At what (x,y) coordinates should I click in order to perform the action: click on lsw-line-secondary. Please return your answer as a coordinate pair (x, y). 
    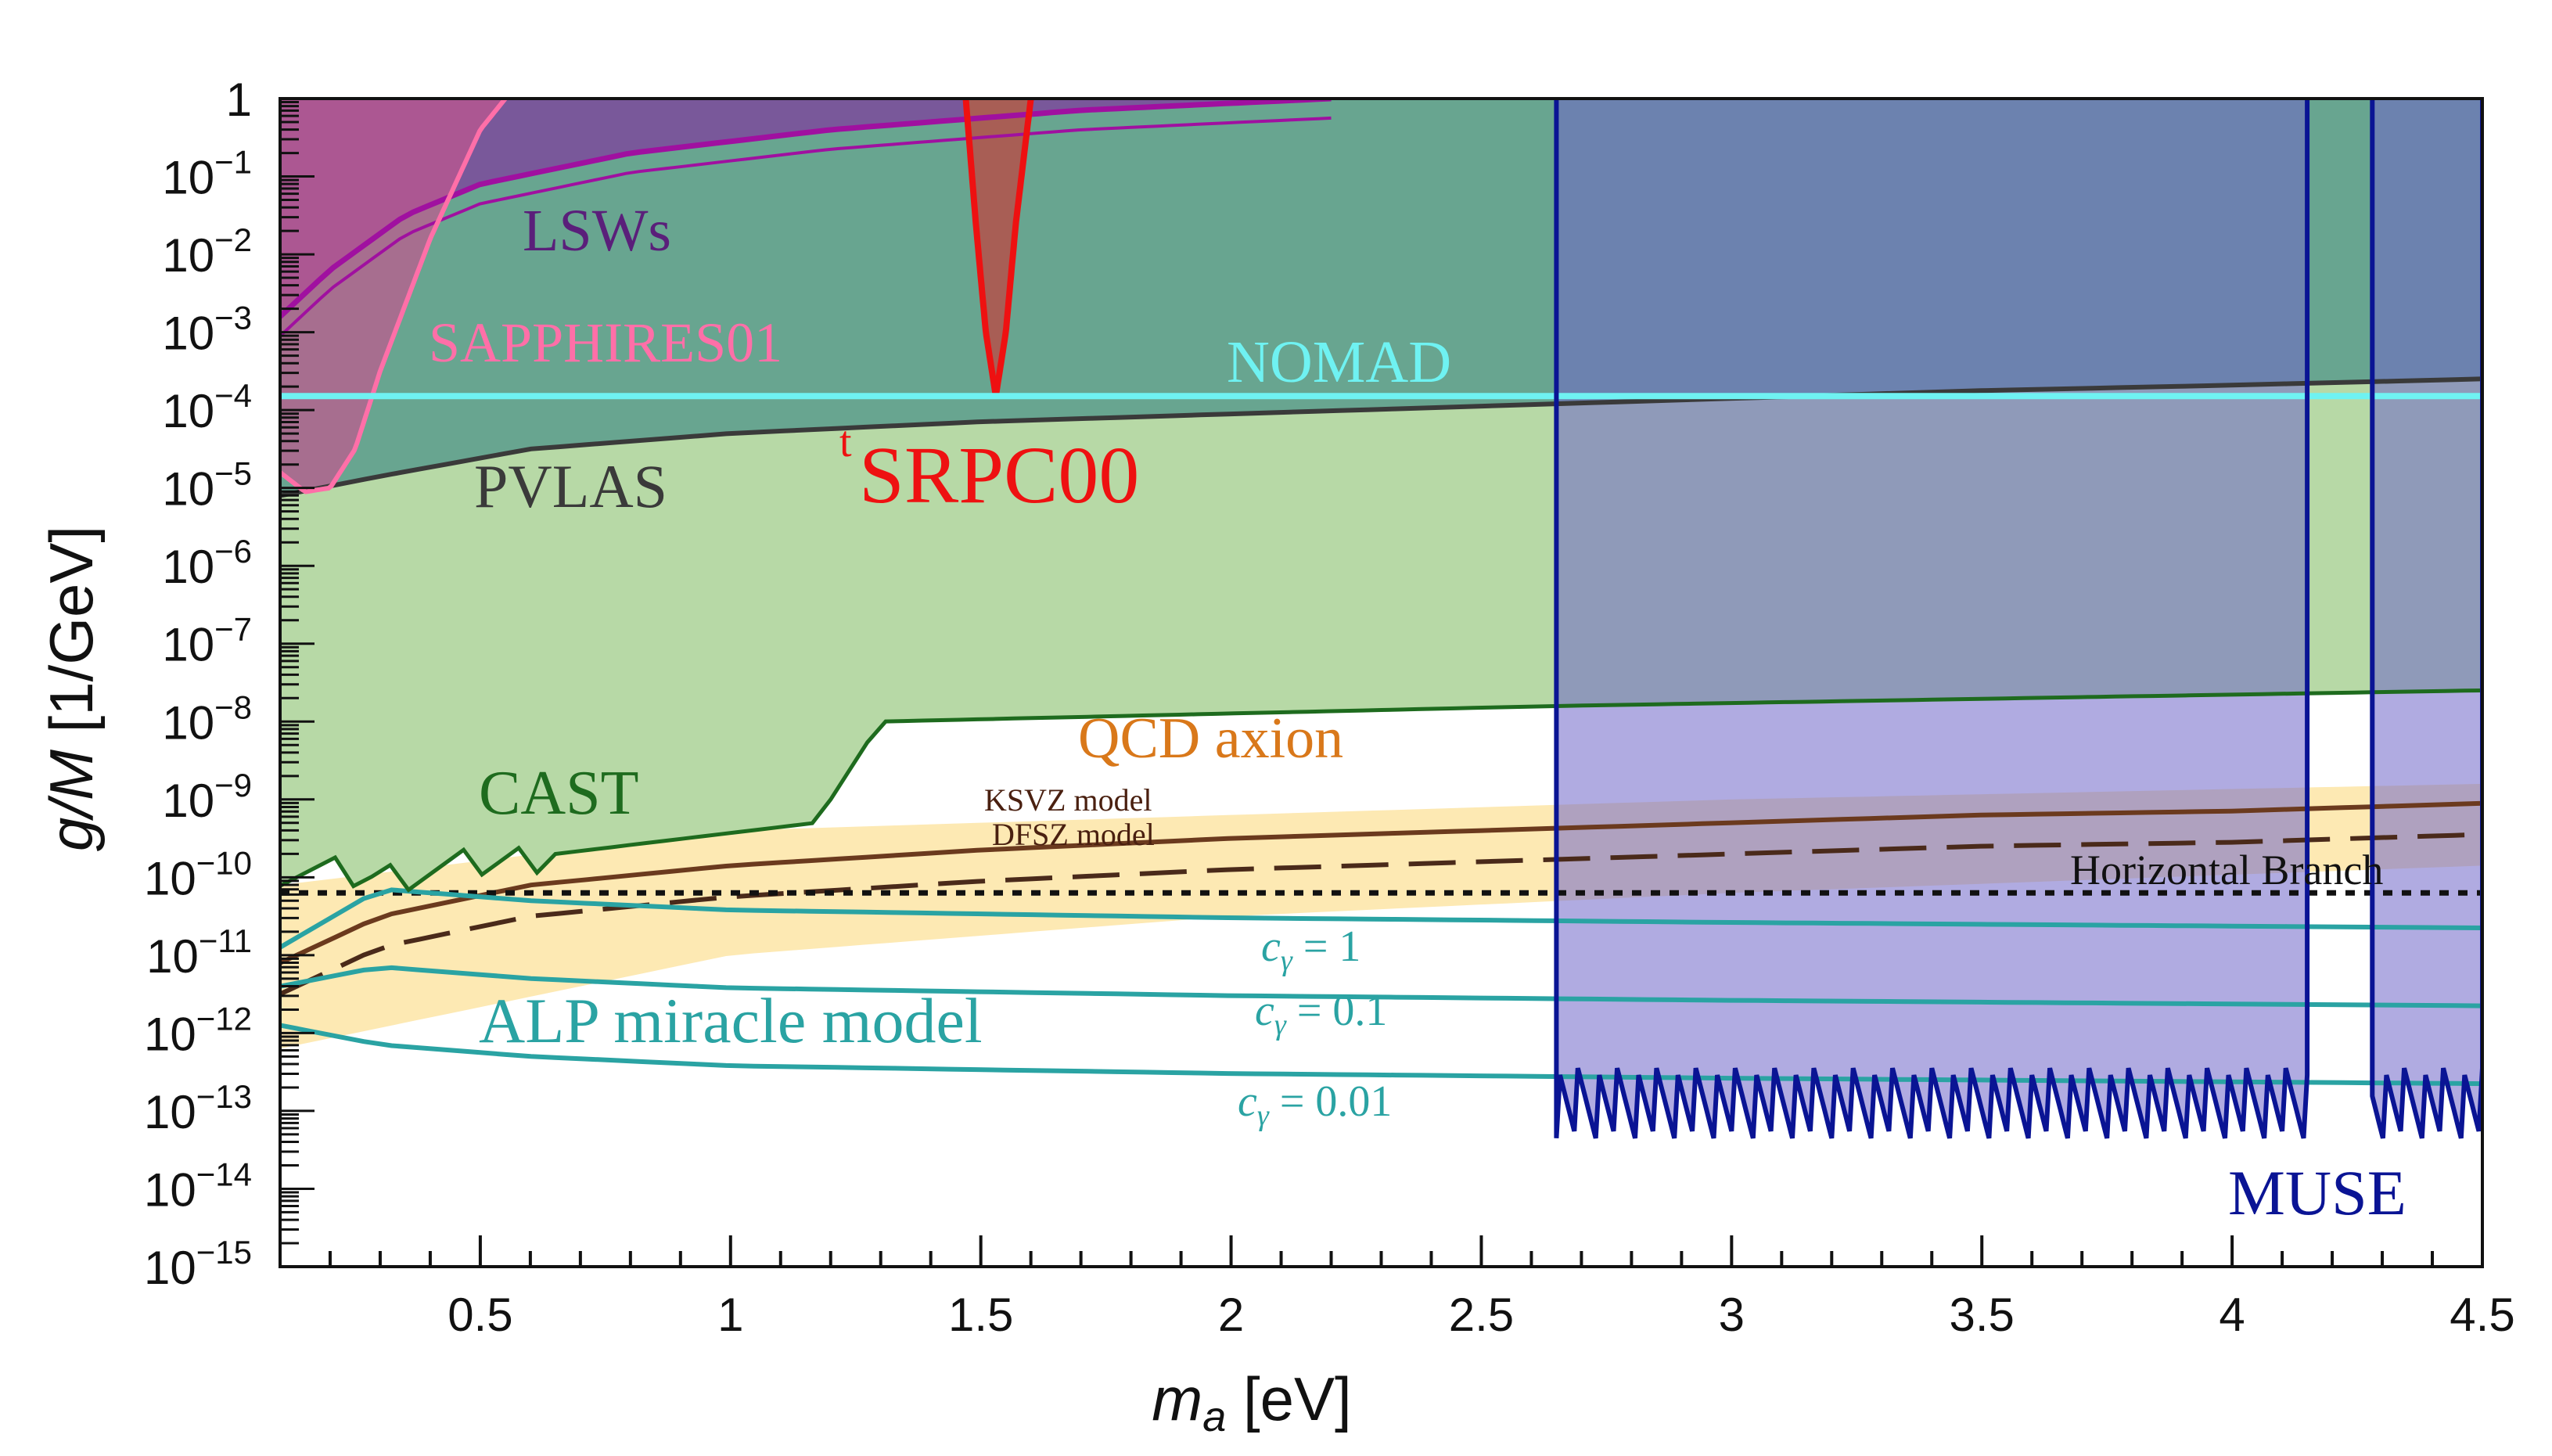
    Looking at the image, I should click on (806, 227).